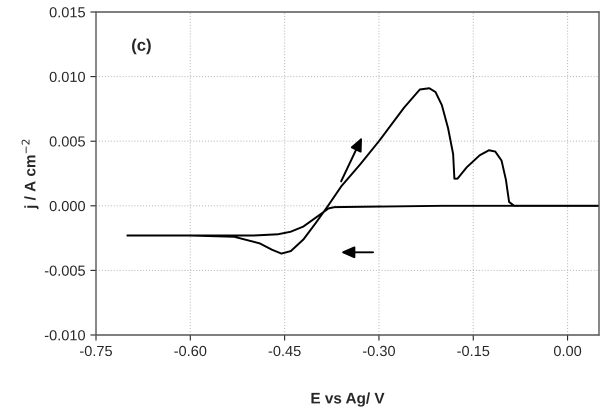 The height and width of the screenshot is (410, 607). Describe the element at coordinates (378, 351) in the screenshot. I see `x-tick-label: -0.30` at that location.